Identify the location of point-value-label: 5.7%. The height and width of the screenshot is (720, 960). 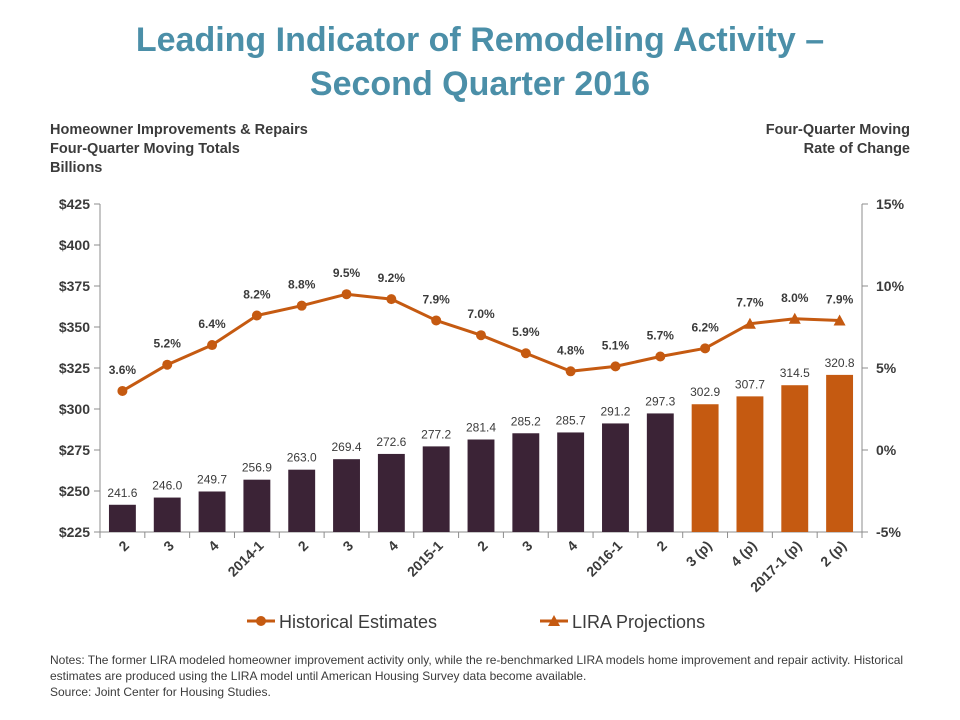
(661, 336).